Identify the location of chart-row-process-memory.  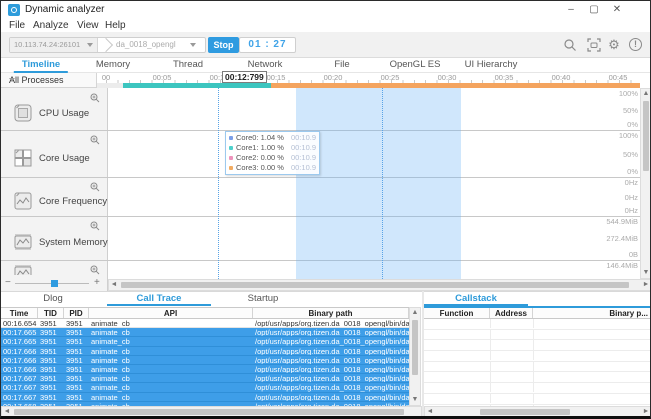
(54, 267).